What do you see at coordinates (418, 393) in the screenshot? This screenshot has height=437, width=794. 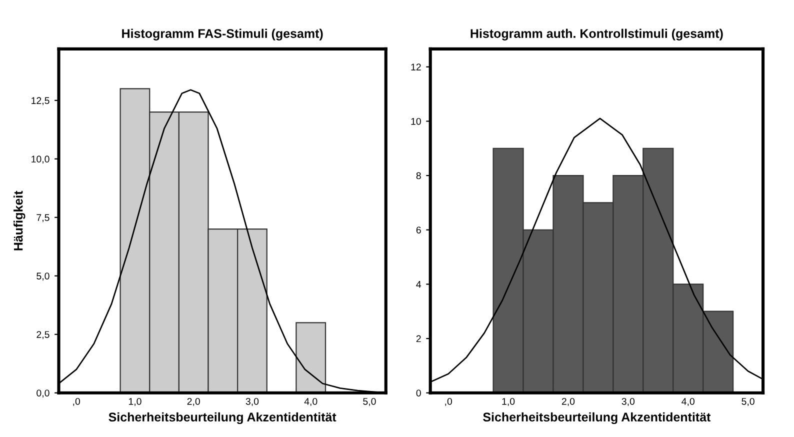 I see `y-tick-label: 0` at bounding box center [418, 393].